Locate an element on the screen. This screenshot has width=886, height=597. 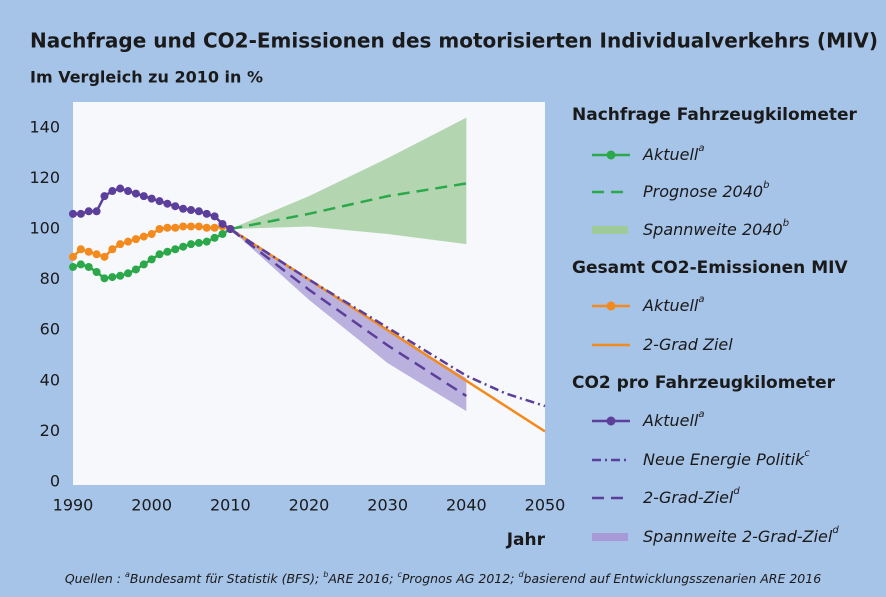
x-tick-label: 2050 is located at coordinates (545, 505).